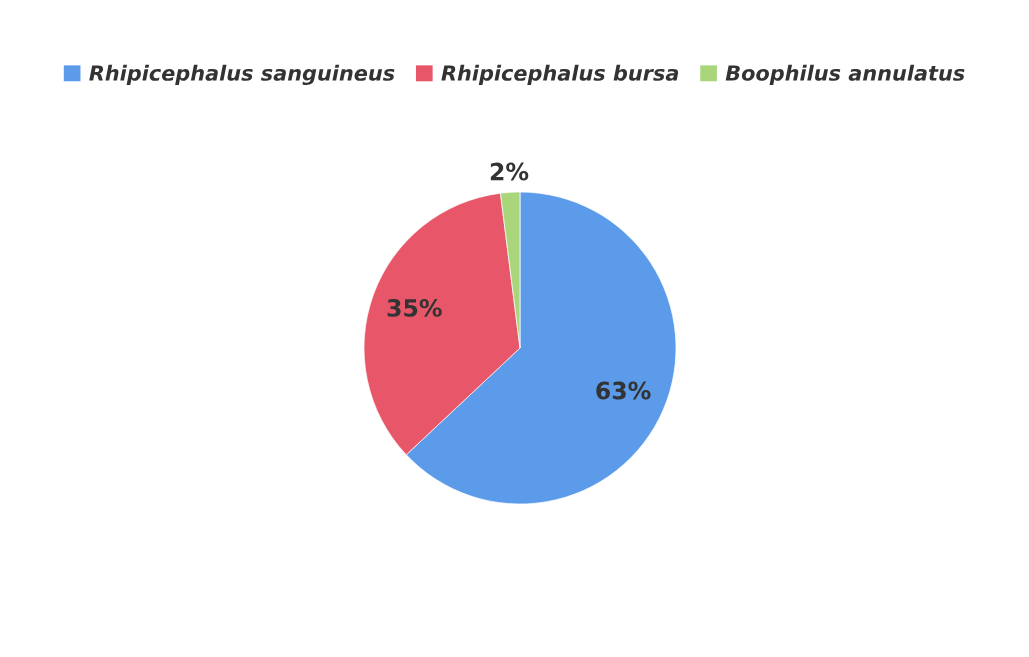  I want to click on data-label: 35%, so click(414, 307).